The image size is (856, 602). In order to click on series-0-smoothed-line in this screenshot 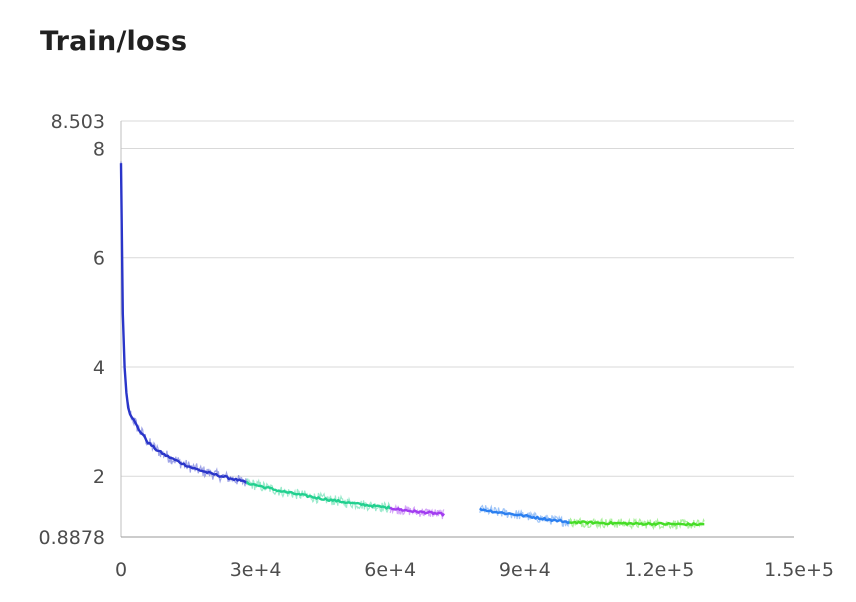, I will do `click(183, 323)`.